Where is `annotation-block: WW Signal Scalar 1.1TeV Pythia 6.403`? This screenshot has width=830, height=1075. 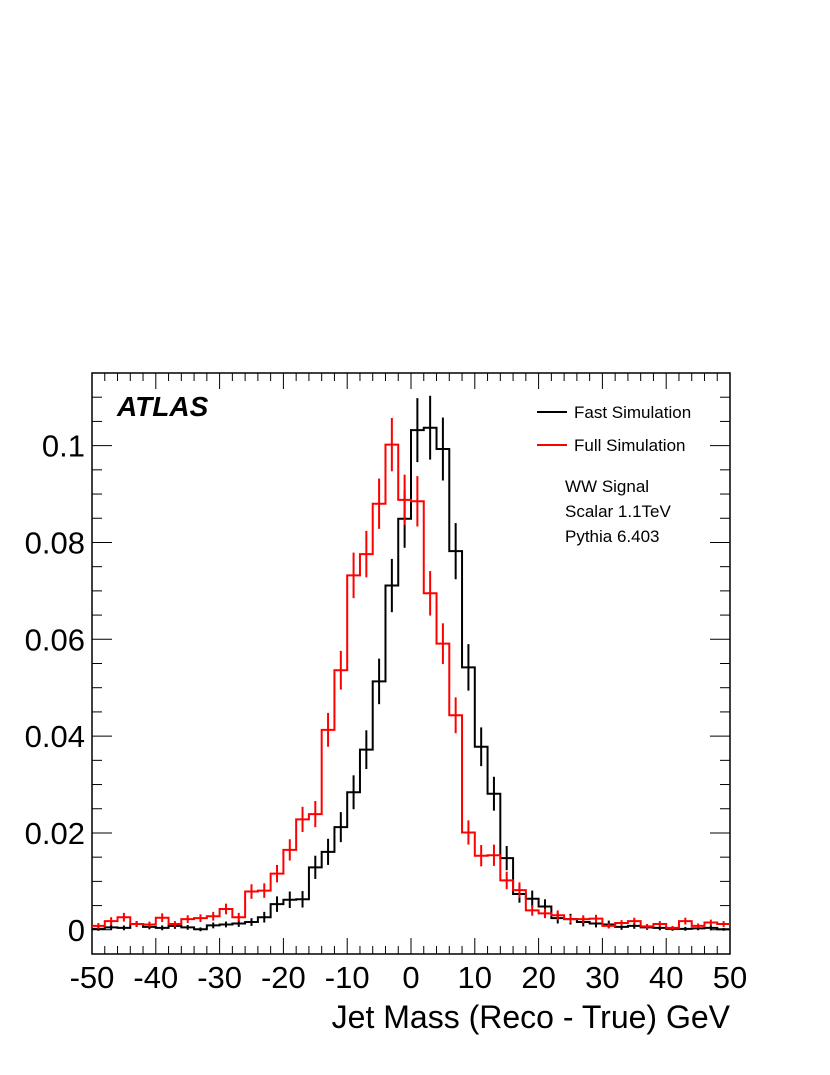 annotation-block: WW Signal Scalar 1.1TeV Pythia 6.403 is located at coordinates (618, 511).